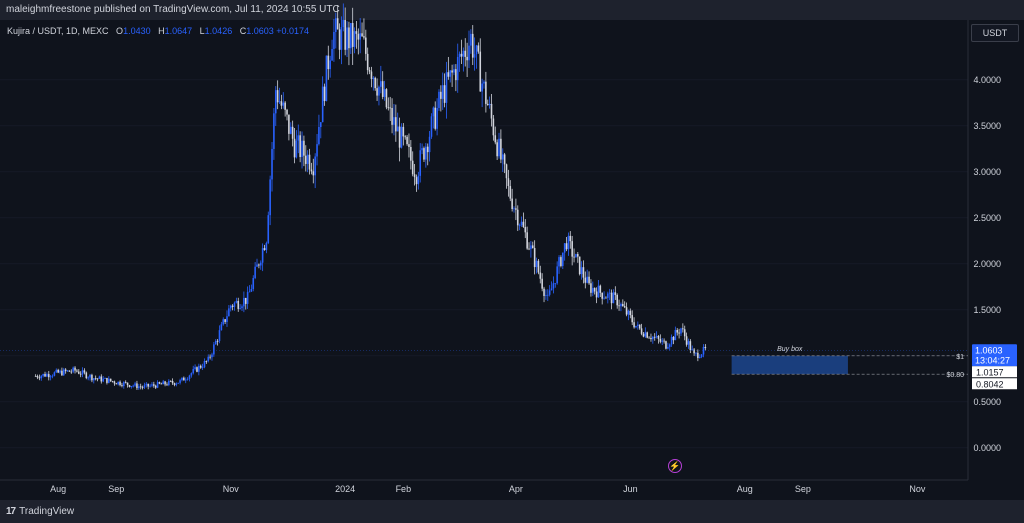  I want to click on currency-button: USDT, so click(995, 33).